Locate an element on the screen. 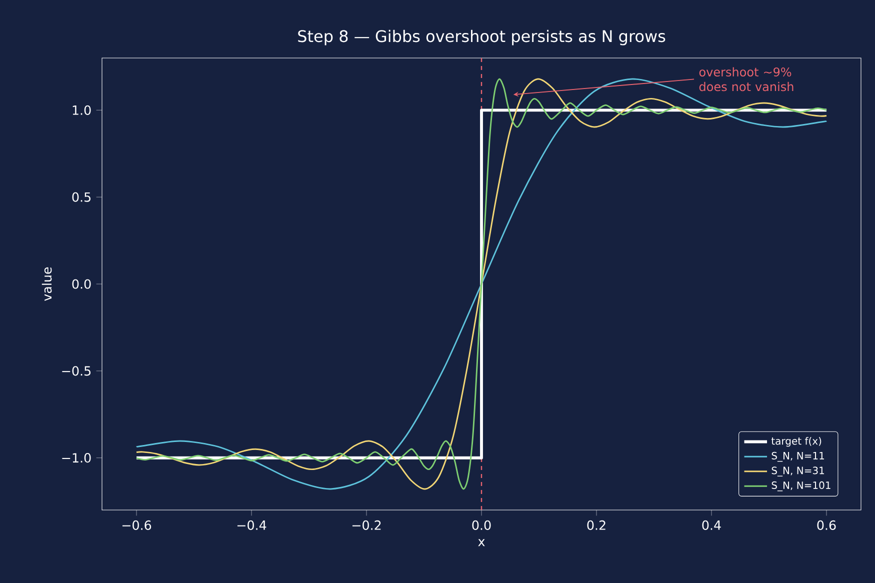 This screenshot has width=875, height=583. legend-label: target f(x) is located at coordinates (796, 441).